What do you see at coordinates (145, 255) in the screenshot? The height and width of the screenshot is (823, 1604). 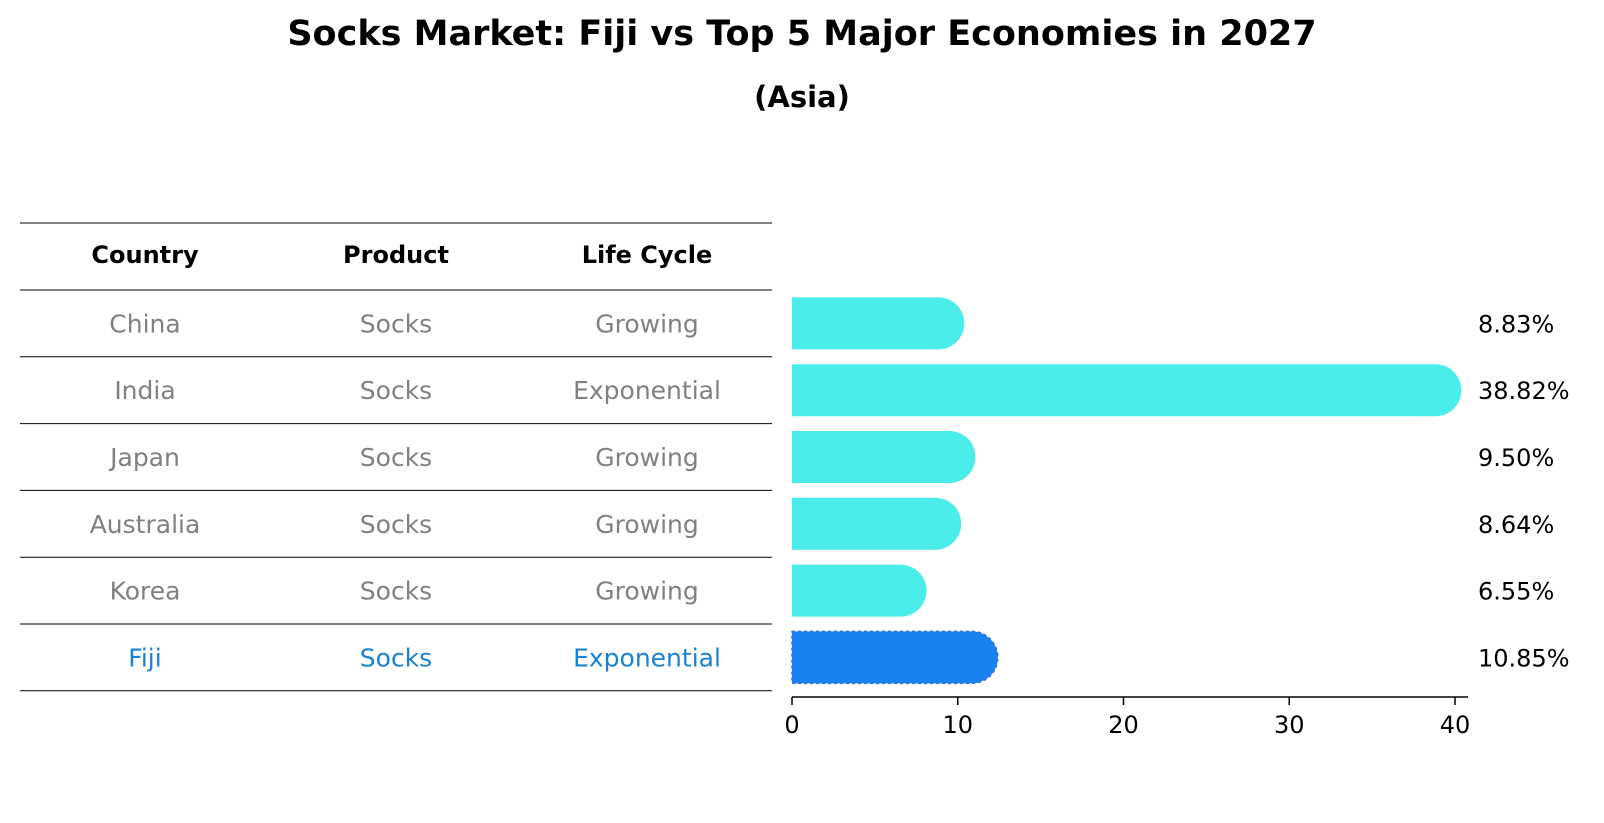 I see `table-header-cell: Country` at bounding box center [145, 255].